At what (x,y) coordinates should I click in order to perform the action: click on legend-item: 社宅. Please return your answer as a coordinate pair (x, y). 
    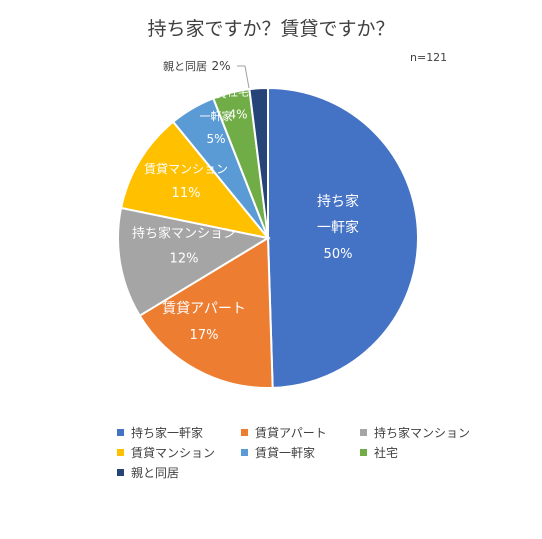
    Looking at the image, I should click on (379, 452).